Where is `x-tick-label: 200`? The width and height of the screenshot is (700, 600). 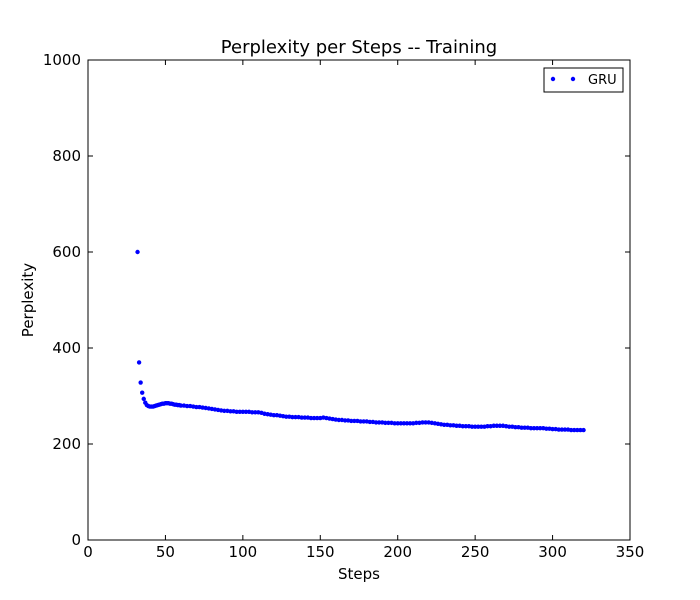 x-tick-label: 200 is located at coordinates (397, 552).